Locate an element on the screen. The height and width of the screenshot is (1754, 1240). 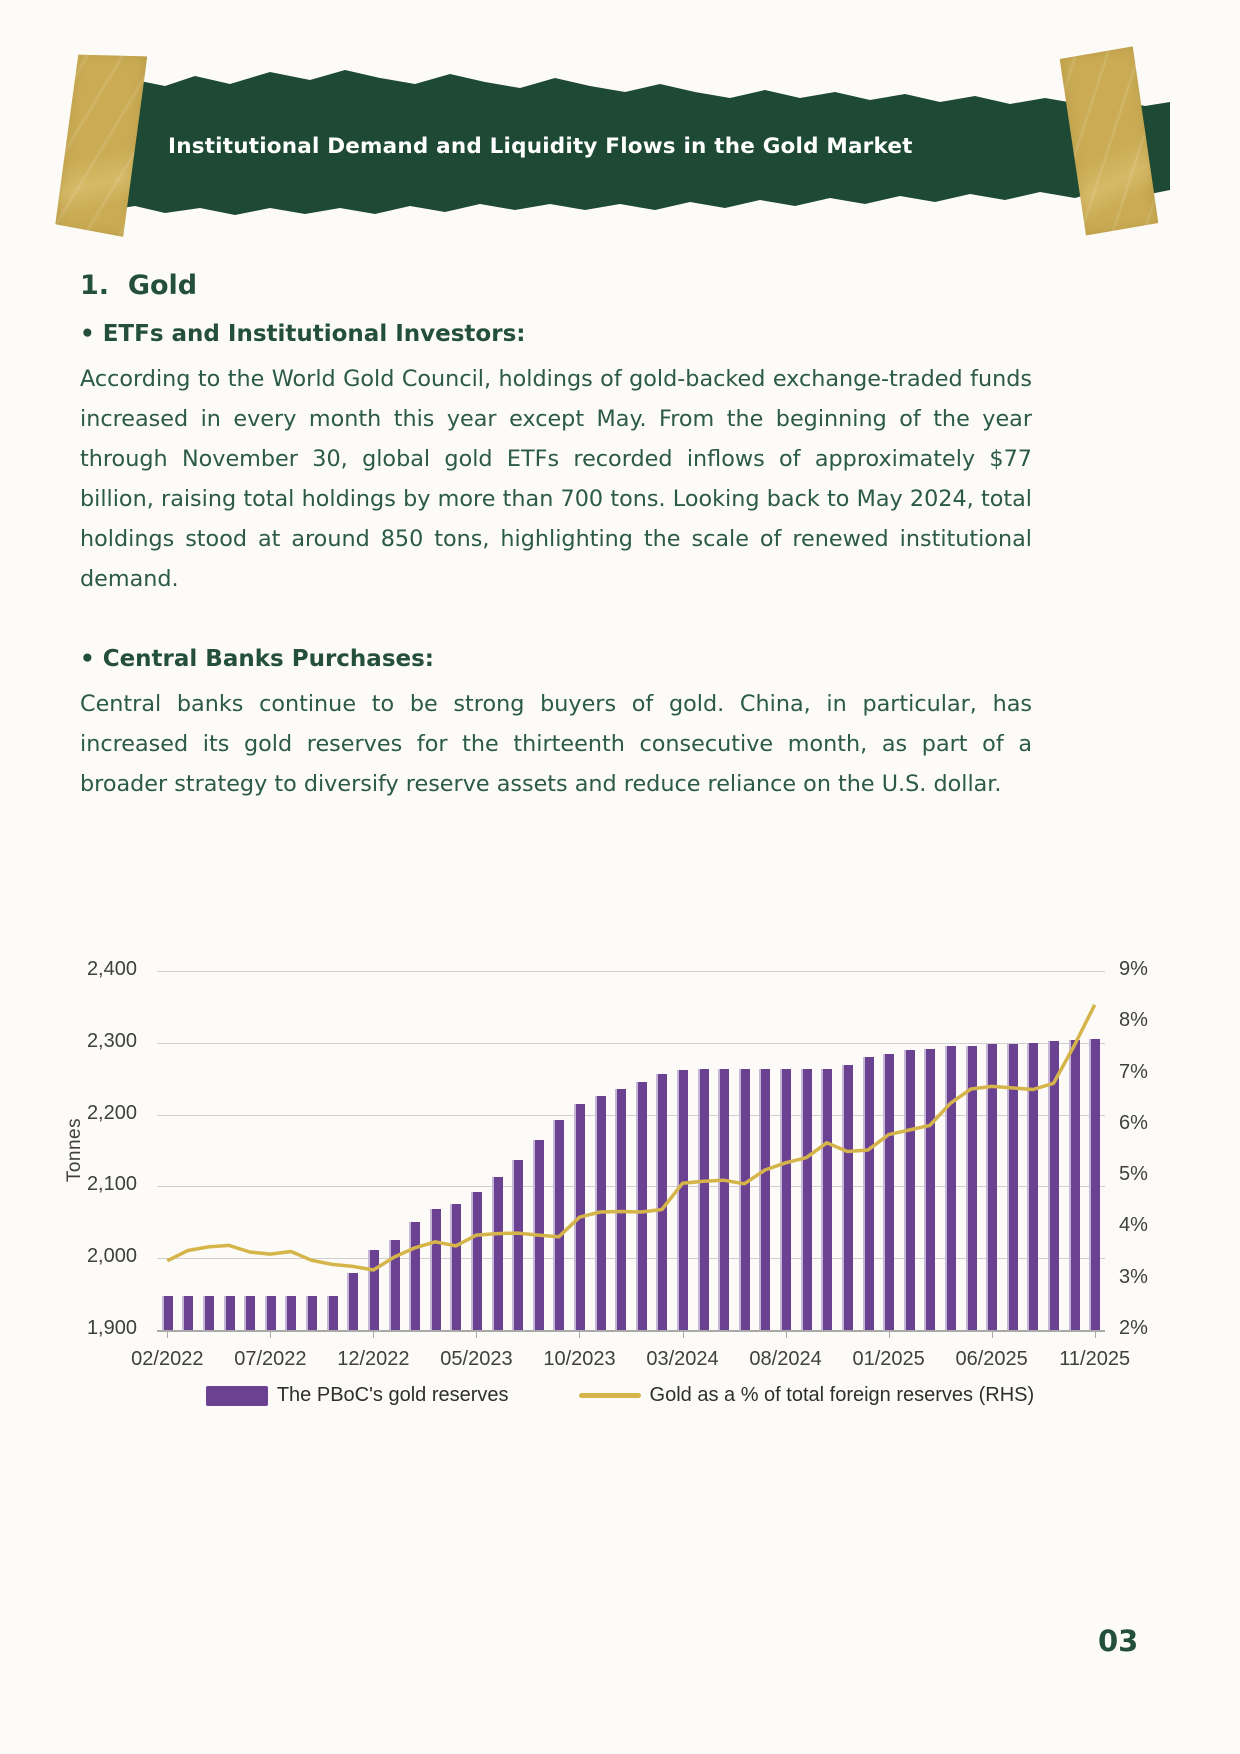
x-axis-tick-label: 05/2023 is located at coordinates (476, 1359).